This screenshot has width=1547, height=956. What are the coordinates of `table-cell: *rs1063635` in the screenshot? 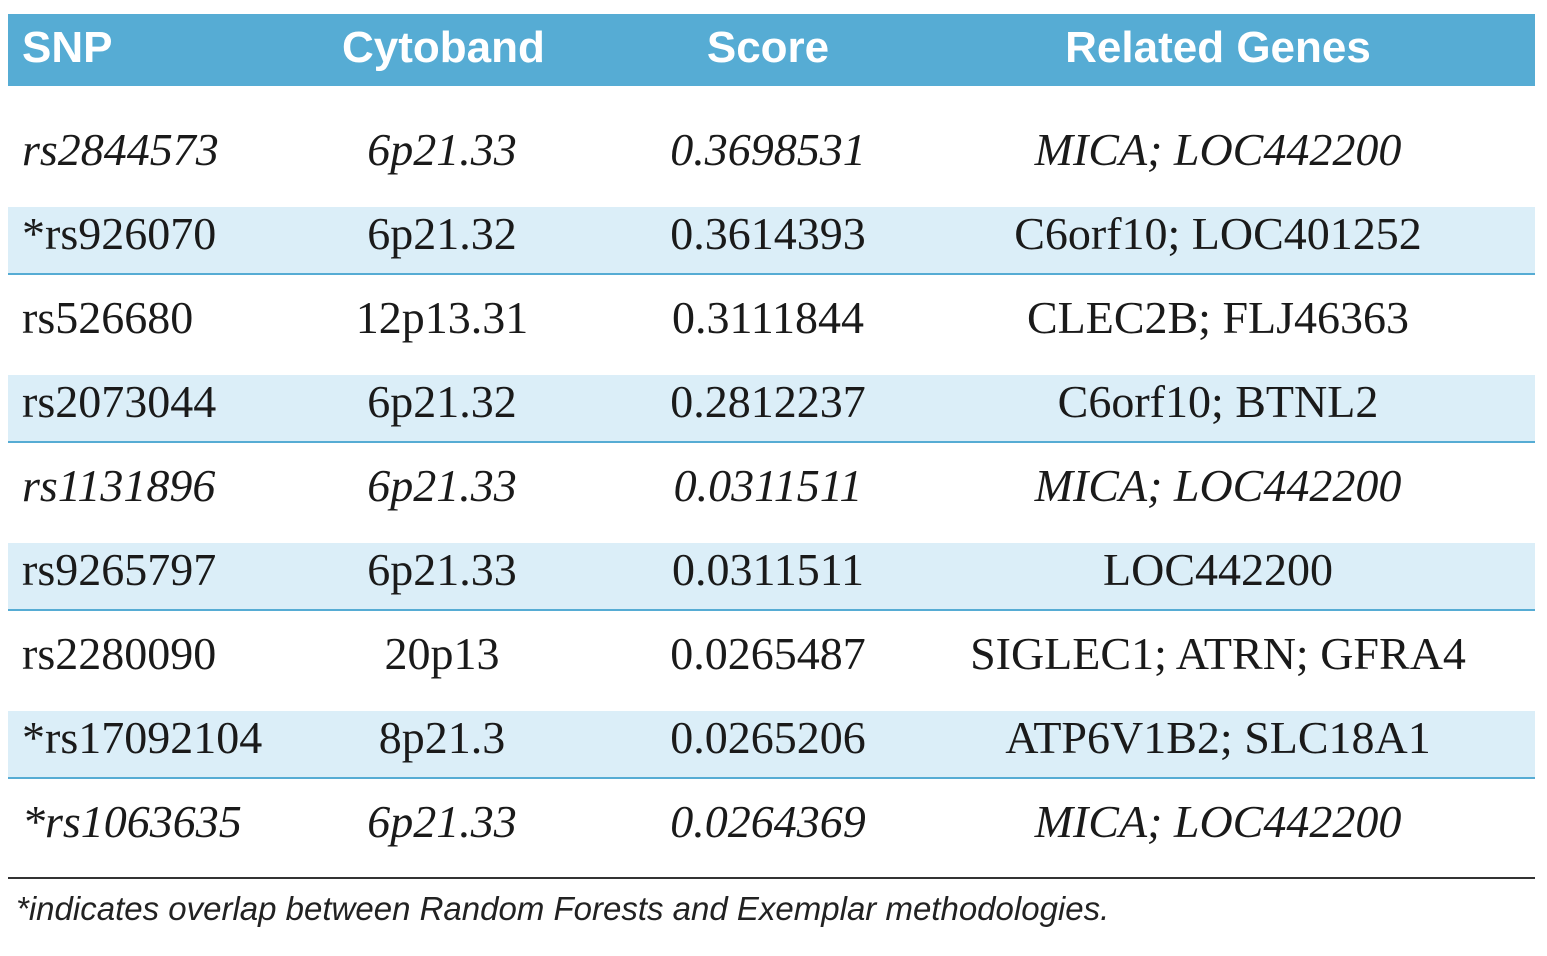 It's located at (132, 821).